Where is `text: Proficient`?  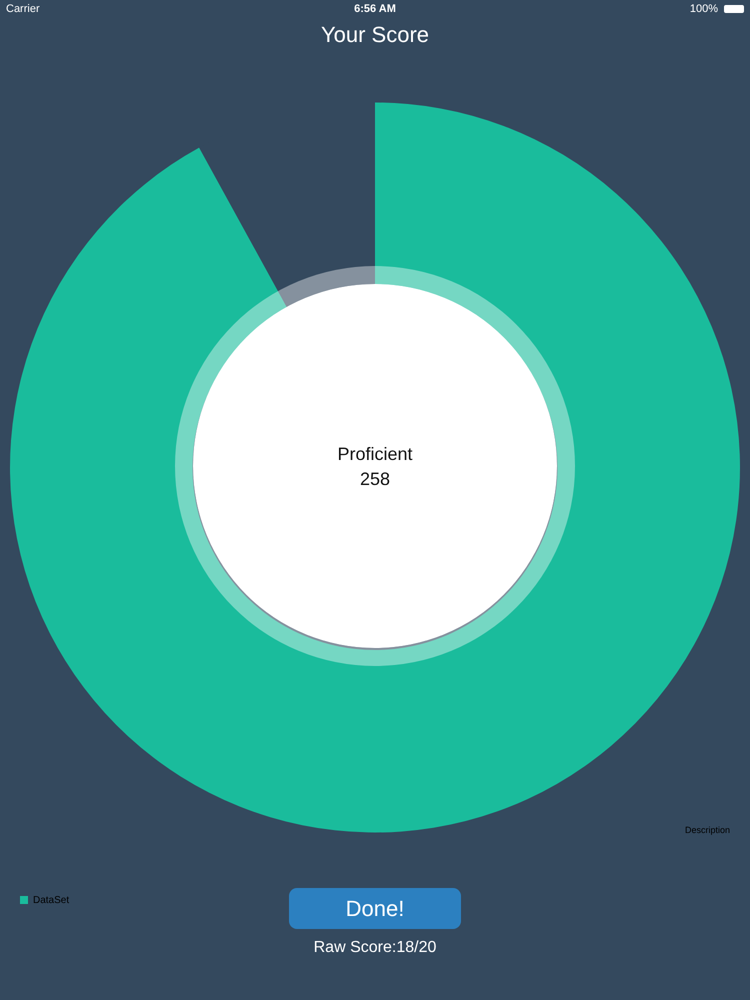
text: Proficient is located at coordinates (375, 454).